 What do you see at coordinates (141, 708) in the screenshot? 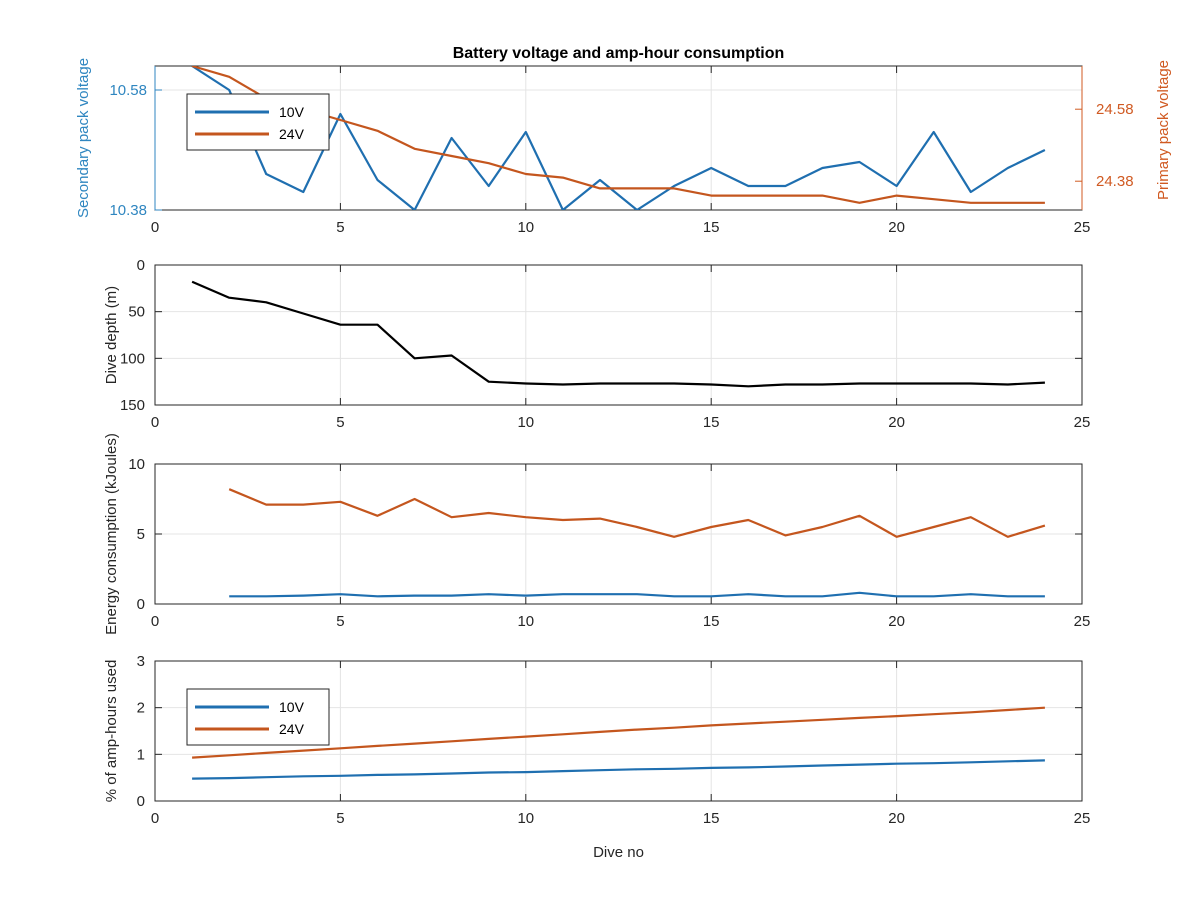
I see `y-tick-label: 2` at bounding box center [141, 708].